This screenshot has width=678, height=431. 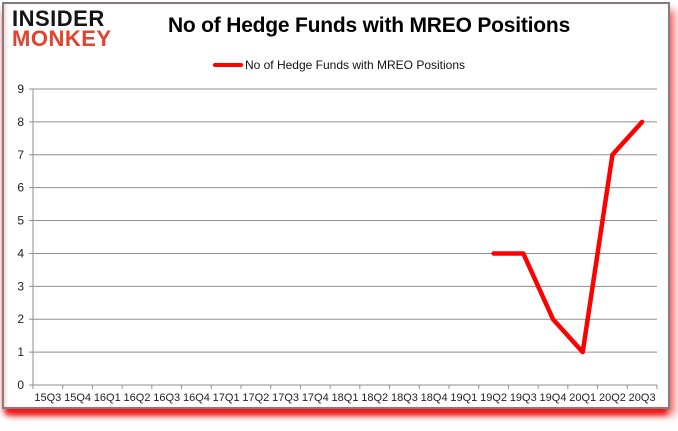 I want to click on x-axis-label: 16Q4, so click(x=196, y=398).